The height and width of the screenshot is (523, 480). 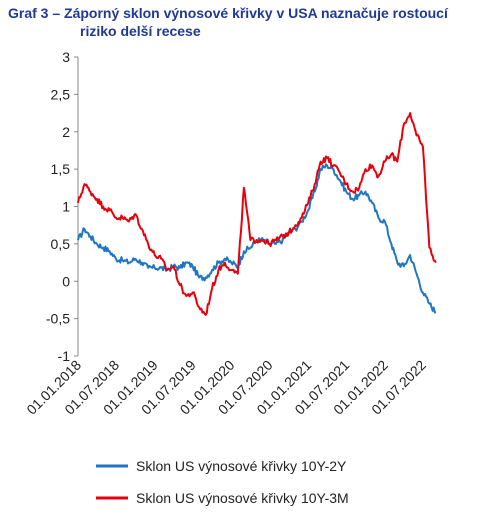 I want to click on y-tick-label: 2, so click(x=66, y=132).